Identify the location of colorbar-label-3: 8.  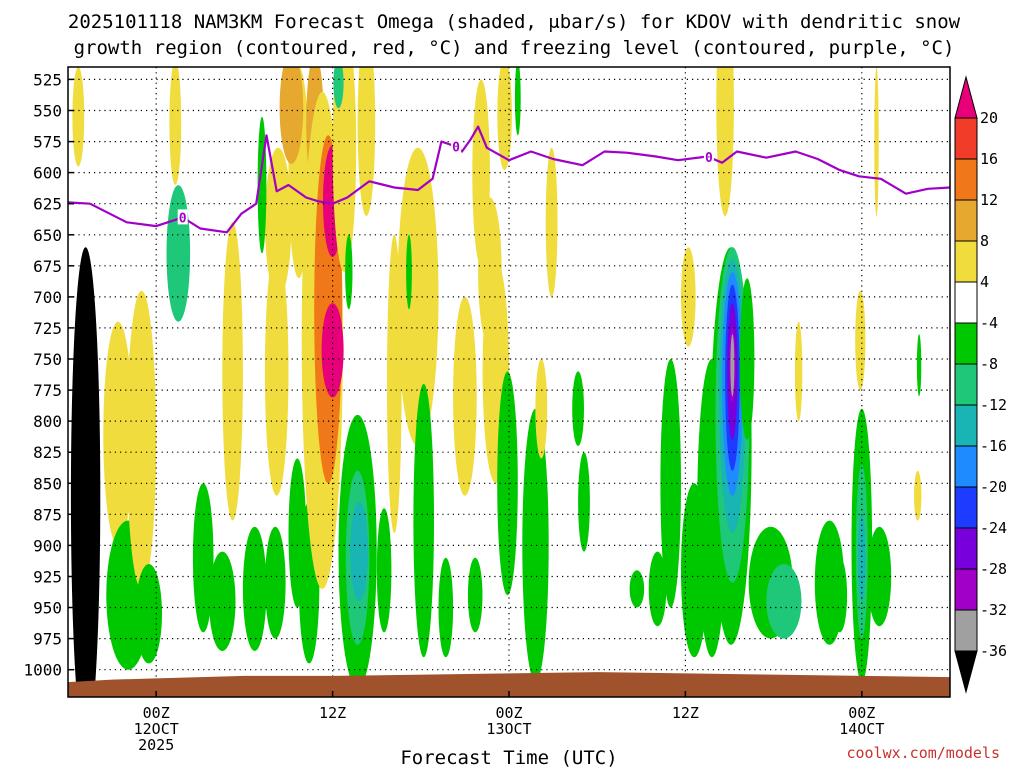
(984, 241).